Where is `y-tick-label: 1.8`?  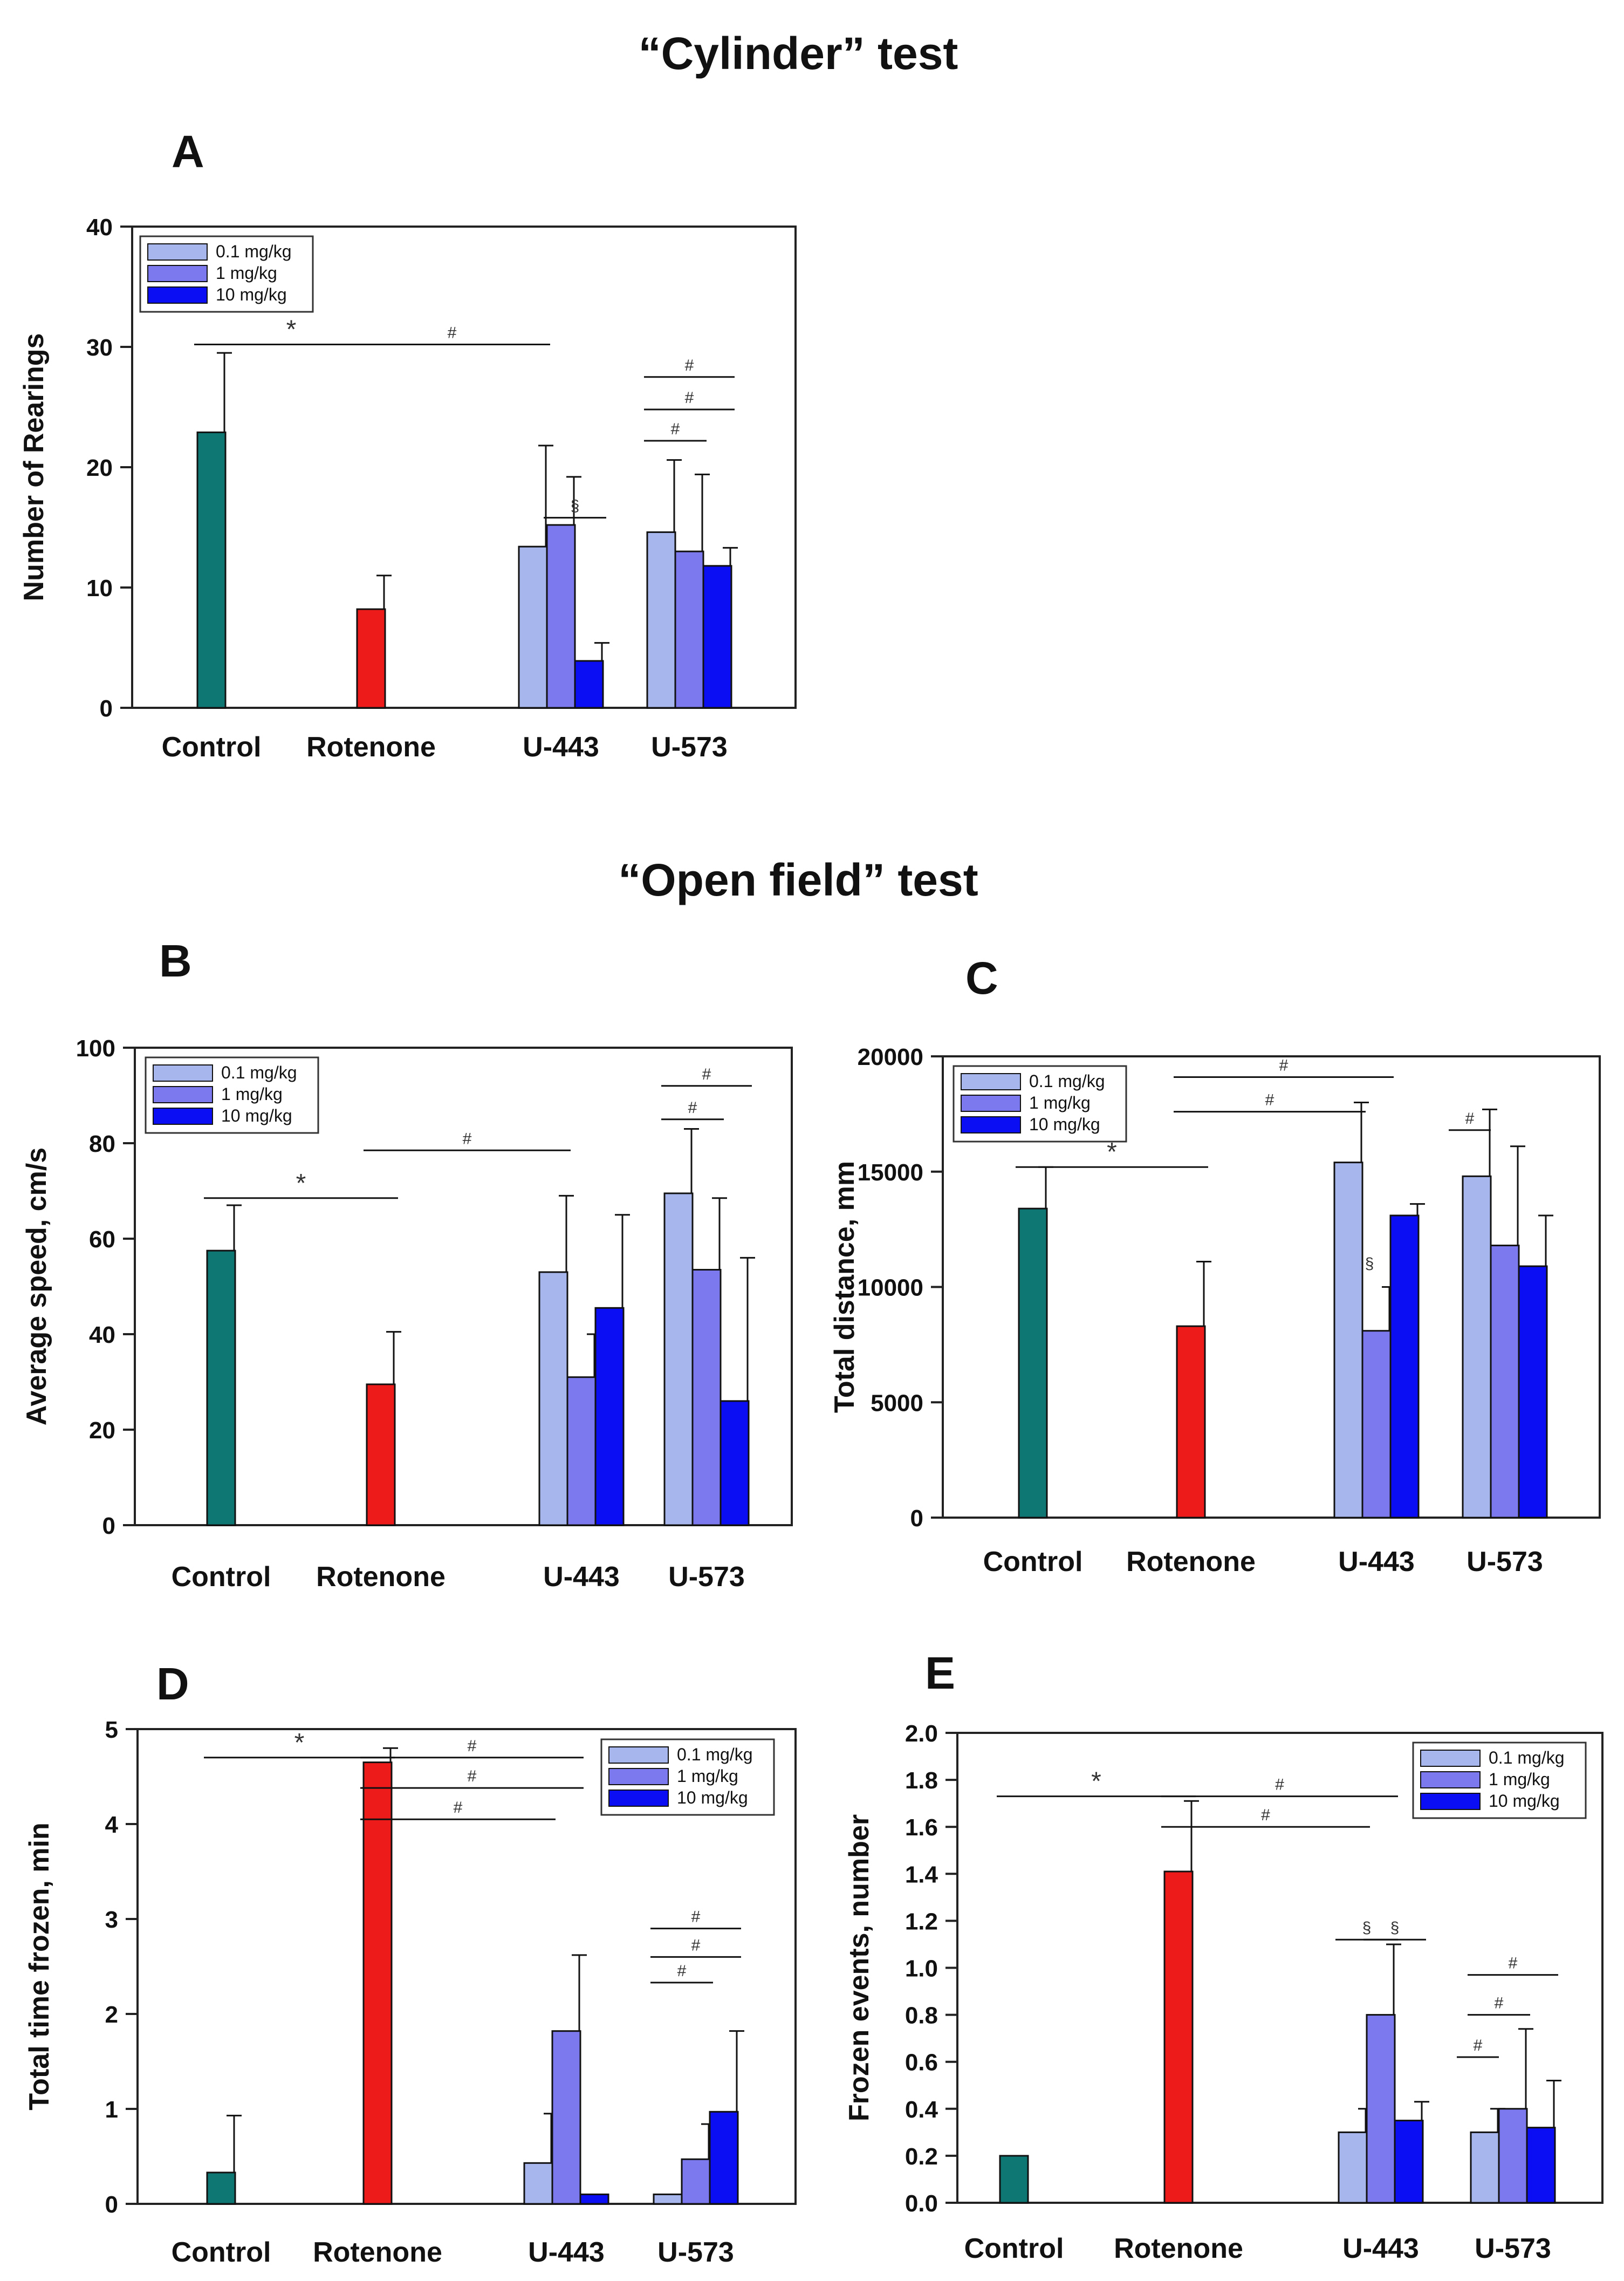 y-tick-label: 1.8 is located at coordinates (921, 1780).